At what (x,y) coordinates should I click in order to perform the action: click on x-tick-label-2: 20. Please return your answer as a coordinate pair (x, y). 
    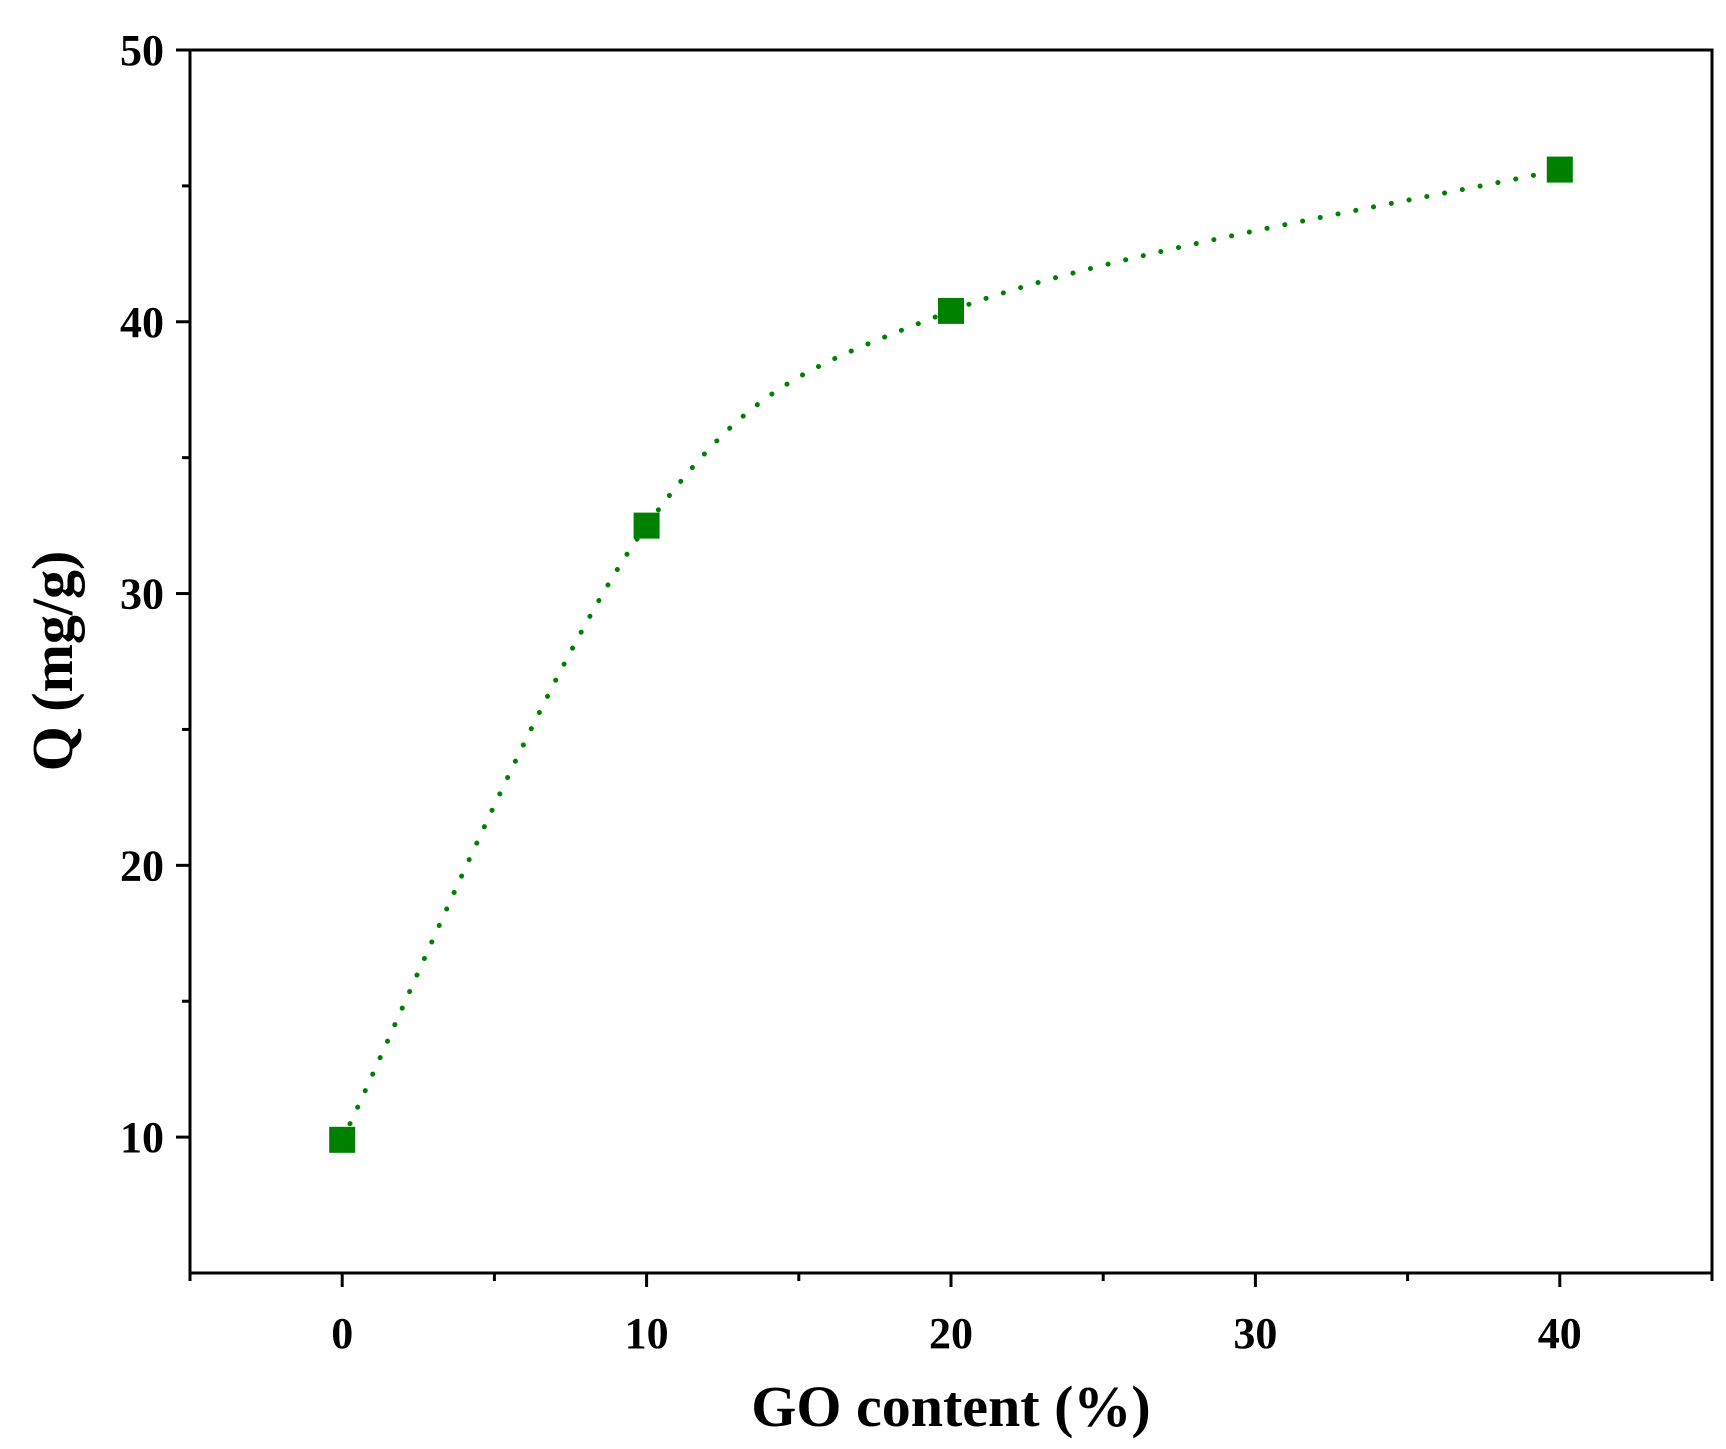
    Looking at the image, I should click on (951, 1333).